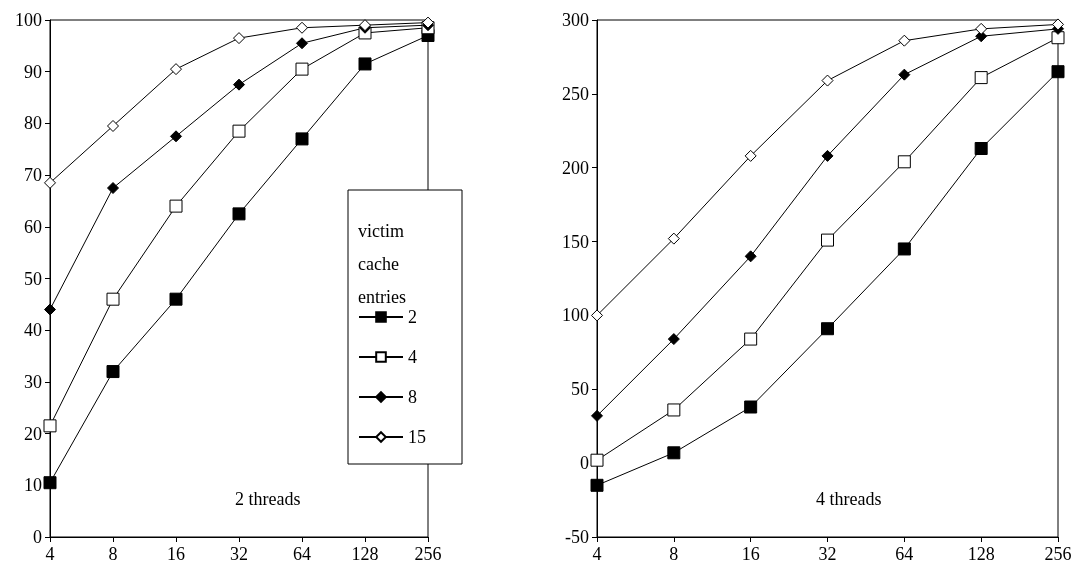 The height and width of the screenshot is (577, 1083). What do you see at coordinates (33, 71) in the screenshot?
I see `y-tick-label: 90` at bounding box center [33, 71].